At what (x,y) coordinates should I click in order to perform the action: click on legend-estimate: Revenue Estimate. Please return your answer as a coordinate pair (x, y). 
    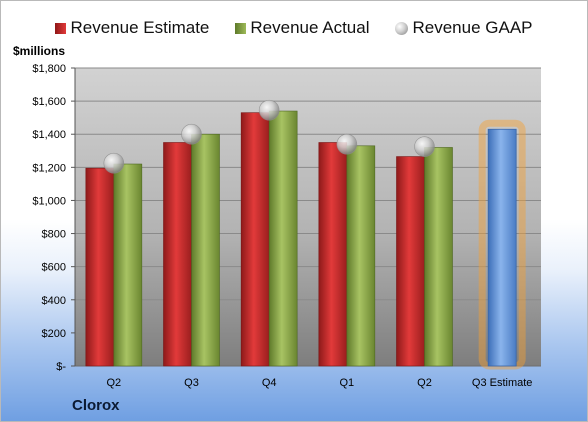
    Looking at the image, I should click on (132, 28).